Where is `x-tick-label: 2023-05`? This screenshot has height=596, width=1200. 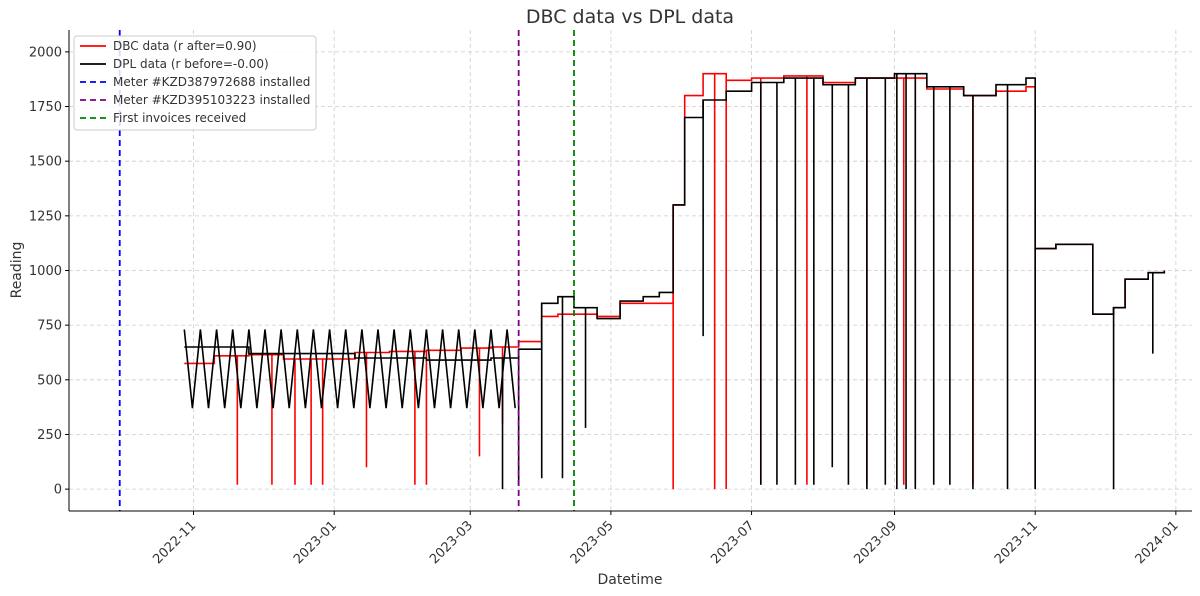
x-tick-label: 2023-05 is located at coordinates (592, 542).